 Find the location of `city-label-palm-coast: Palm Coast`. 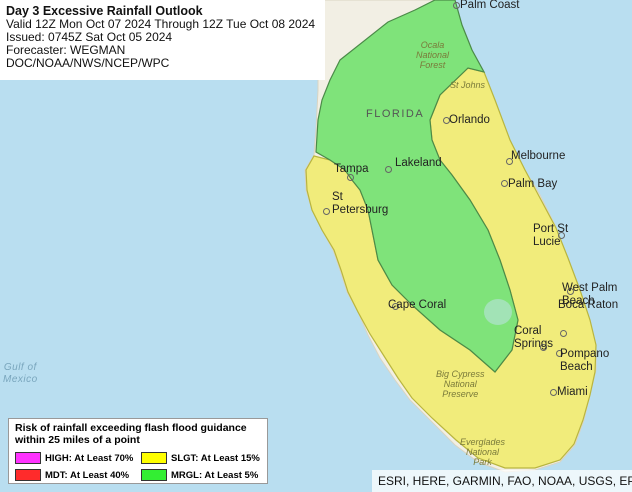

city-label-palm-coast: Palm Coast is located at coordinates (490, 5).